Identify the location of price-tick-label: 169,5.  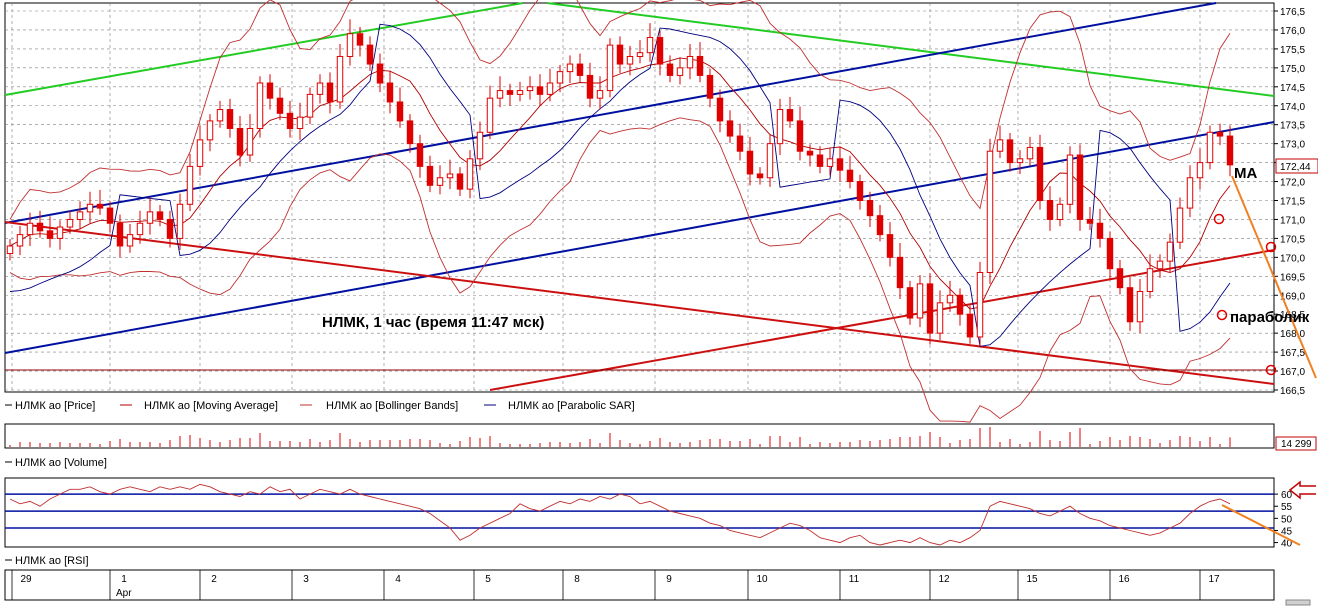
(1292, 277).